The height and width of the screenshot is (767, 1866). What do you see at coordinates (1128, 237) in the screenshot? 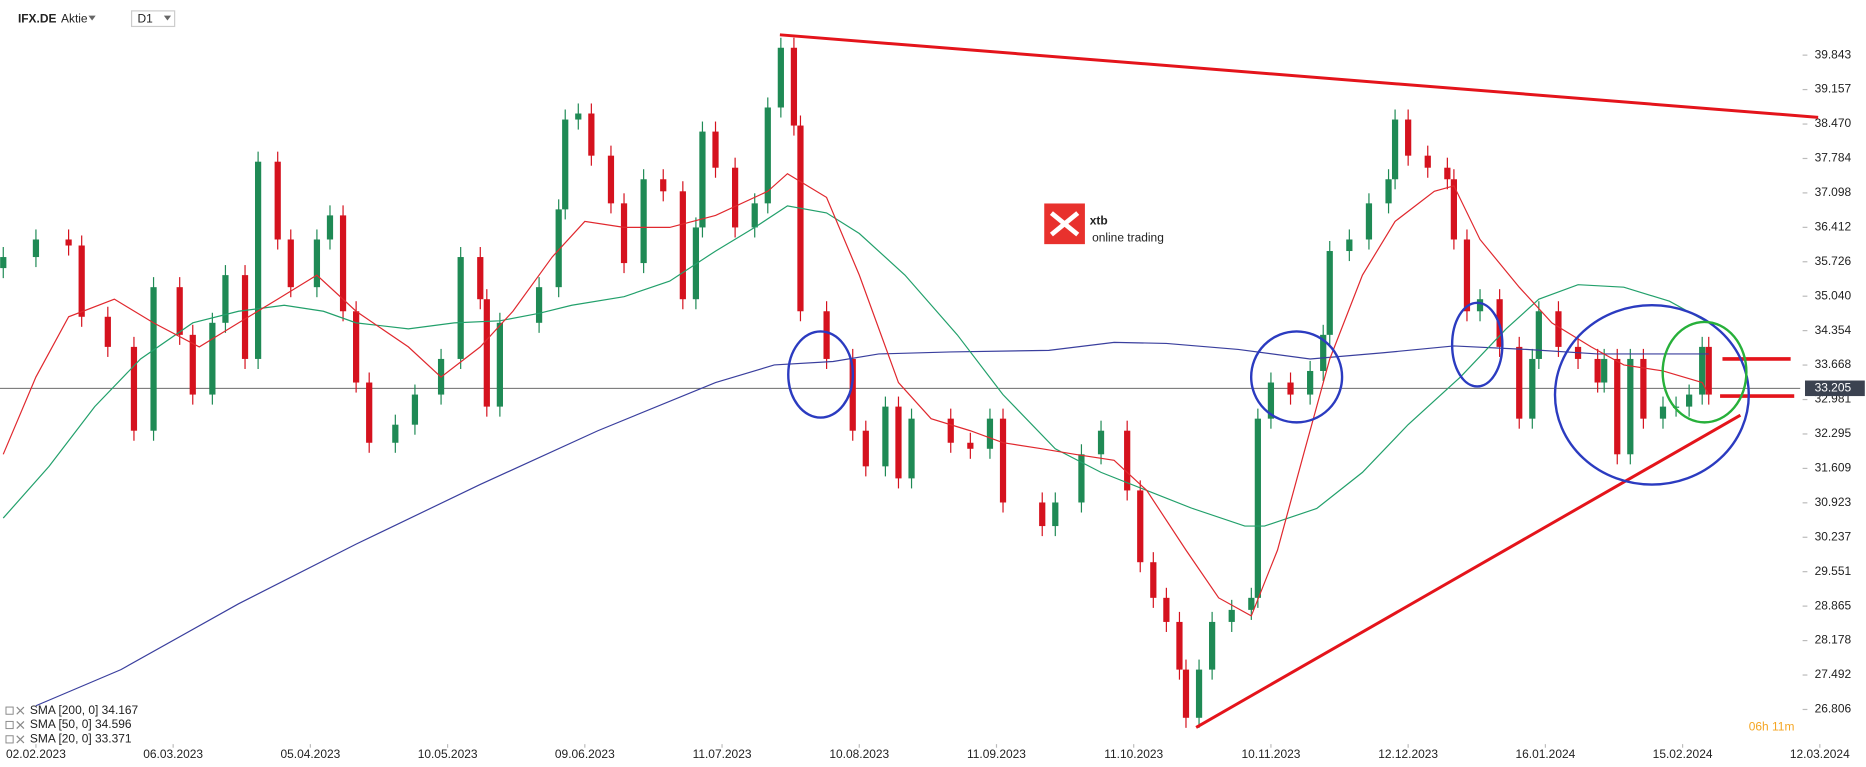
I see `logo-tagline: online trading` at bounding box center [1128, 237].